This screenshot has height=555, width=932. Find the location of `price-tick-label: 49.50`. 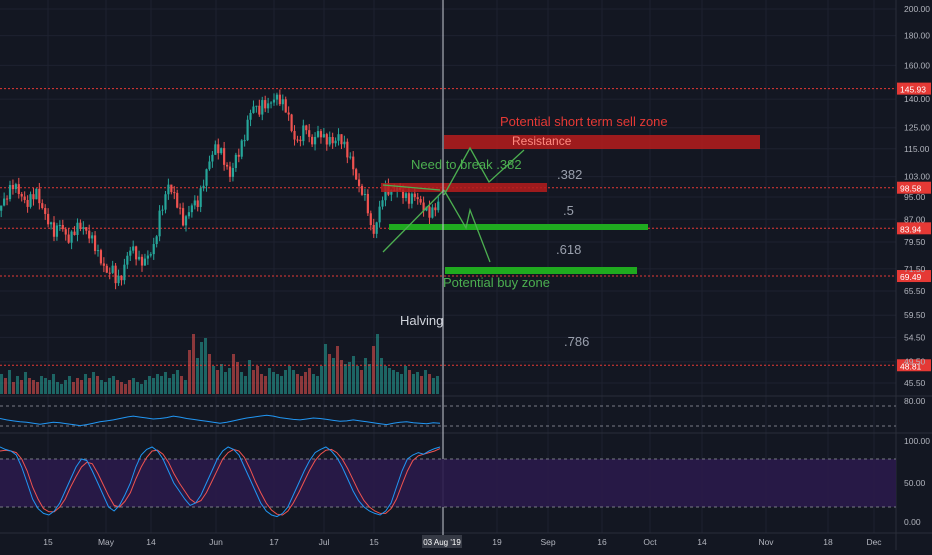

price-tick-label: 49.50 is located at coordinates (915, 362).